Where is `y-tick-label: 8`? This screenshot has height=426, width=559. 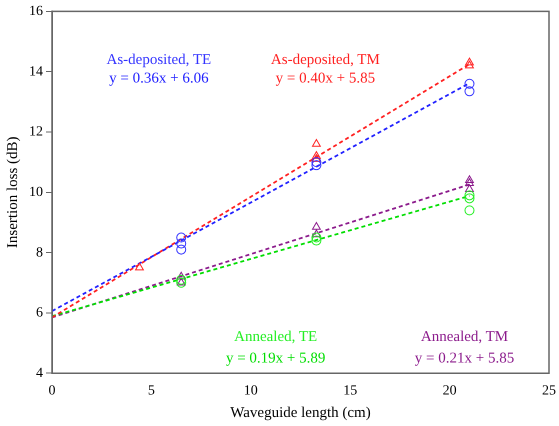
y-tick-label: 8 is located at coordinates (39, 252).